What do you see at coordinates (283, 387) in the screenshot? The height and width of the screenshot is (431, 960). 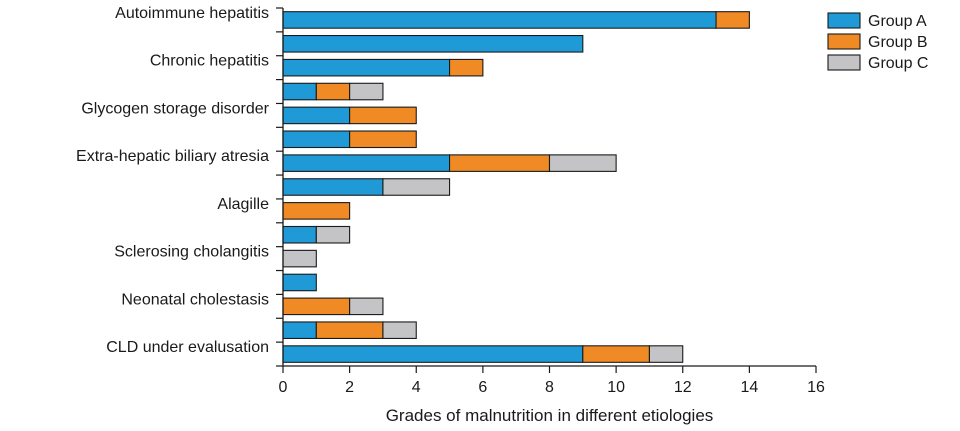 I see `x-tick-label: 0` at bounding box center [283, 387].